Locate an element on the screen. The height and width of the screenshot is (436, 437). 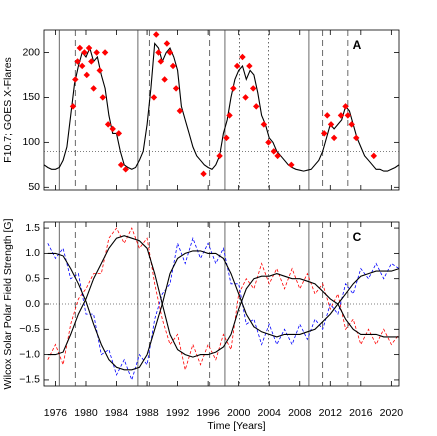
y-axis-label: F10.7; GOES X-Flares is located at coordinates (8, 110).